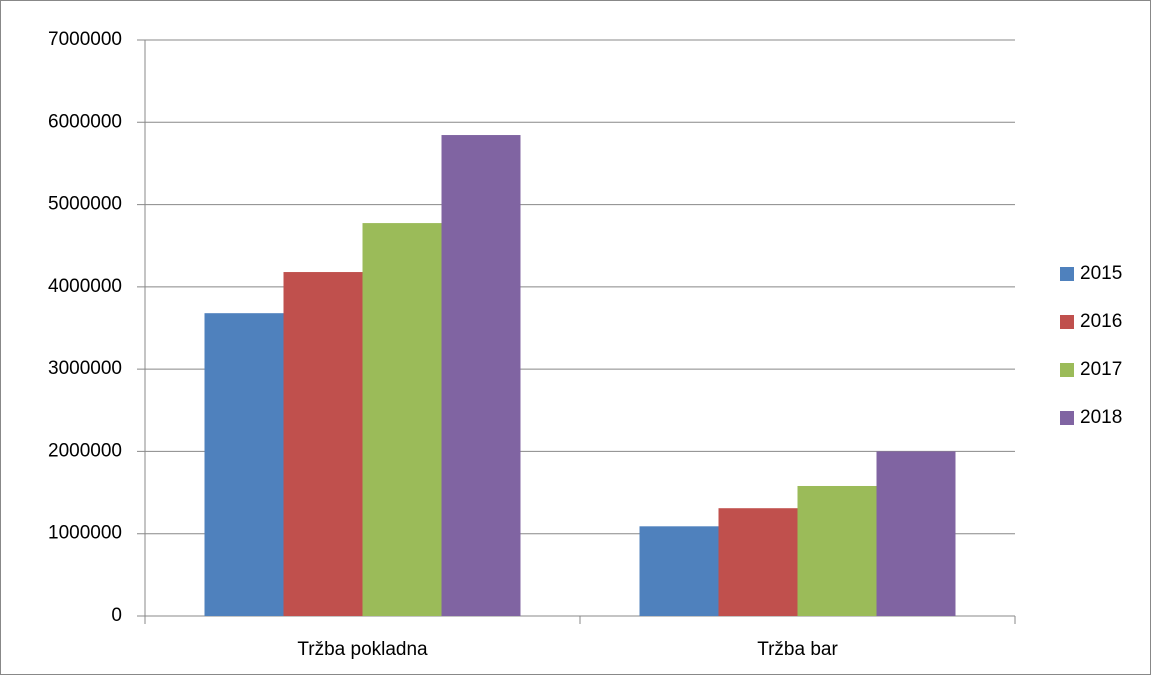 The width and height of the screenshot is (1151, 675). Describe the element at coordinates (116, 615) in the screenshot. I see `y-tick-label: 0` at that location.